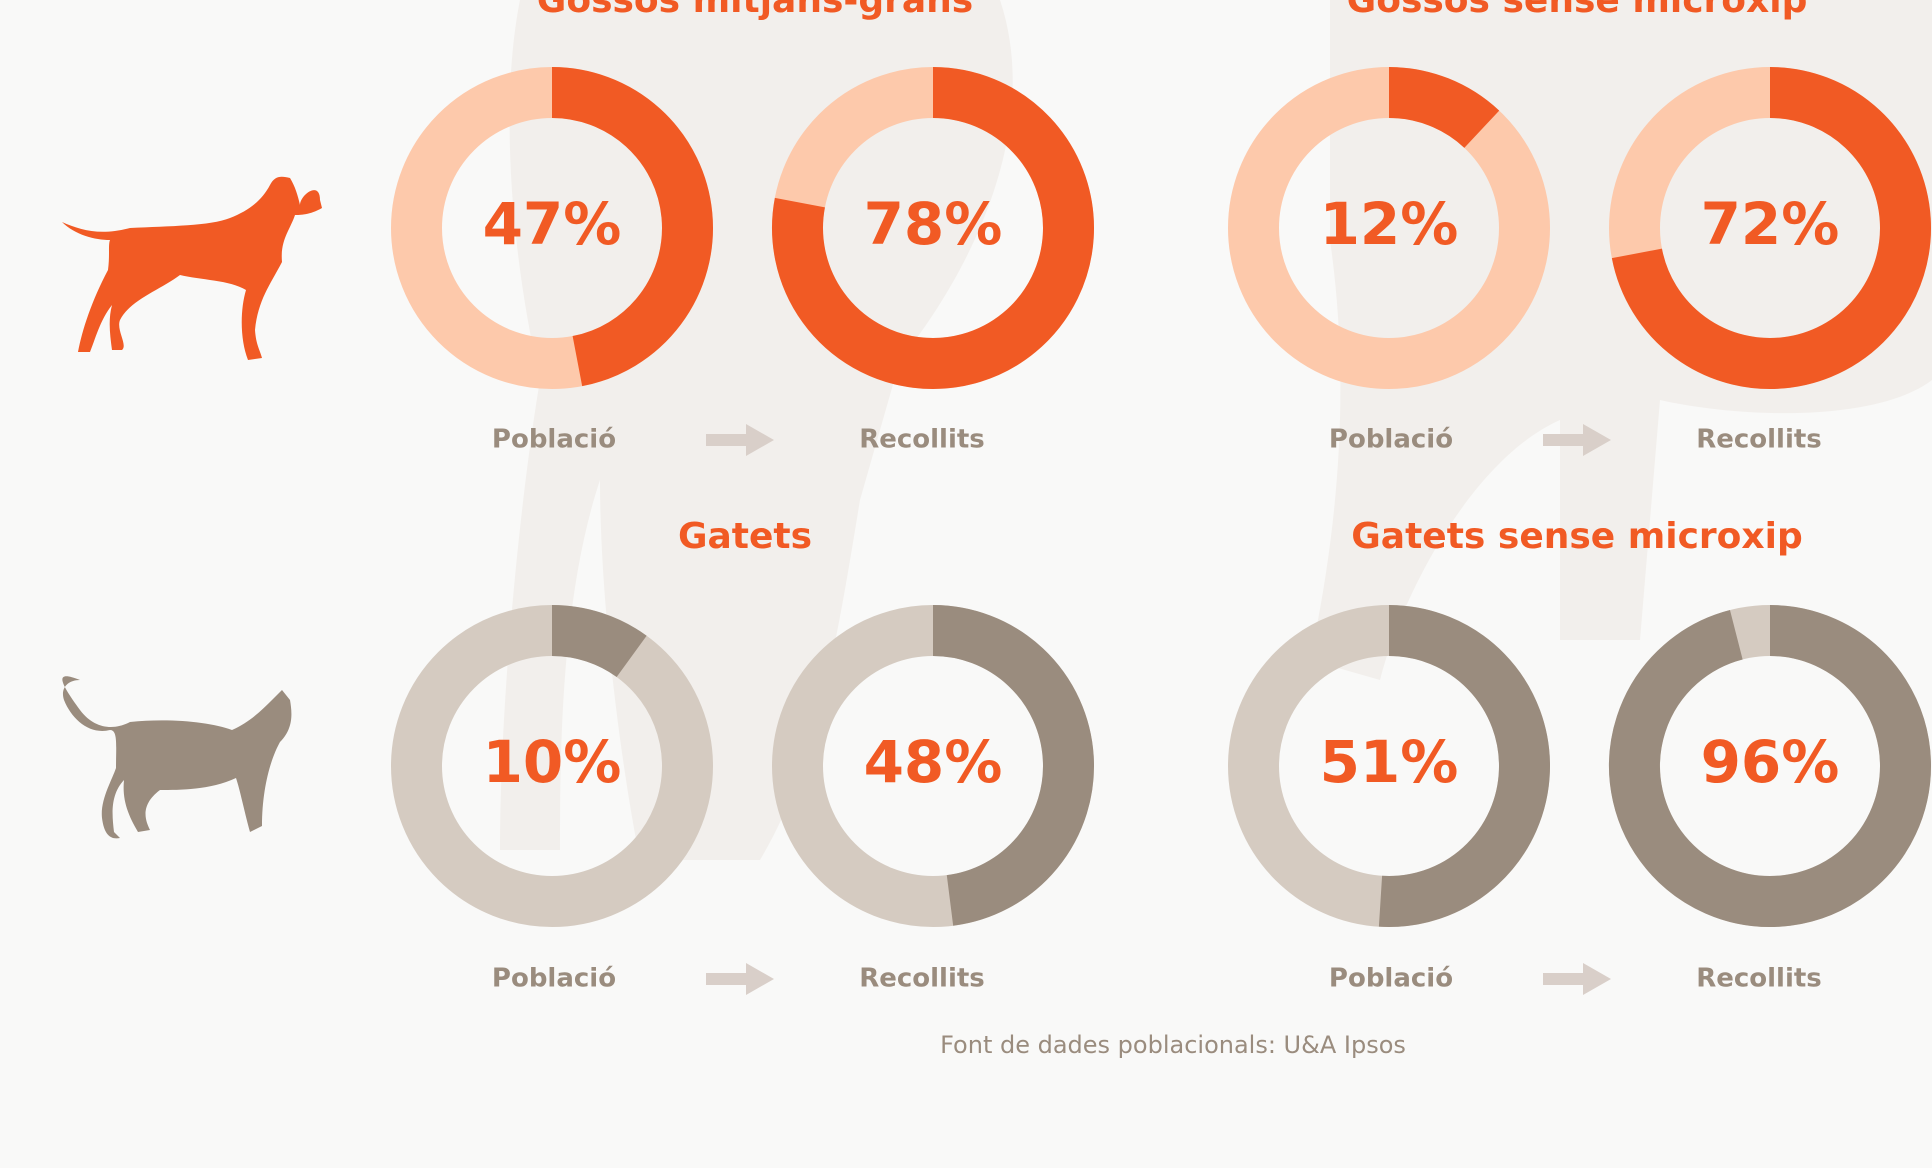 The width and height of the screenshot is (1932, 1168). I want to click on source-note: Font de dades poblacionals: U&A Ipsos, so click(1173, 1045).